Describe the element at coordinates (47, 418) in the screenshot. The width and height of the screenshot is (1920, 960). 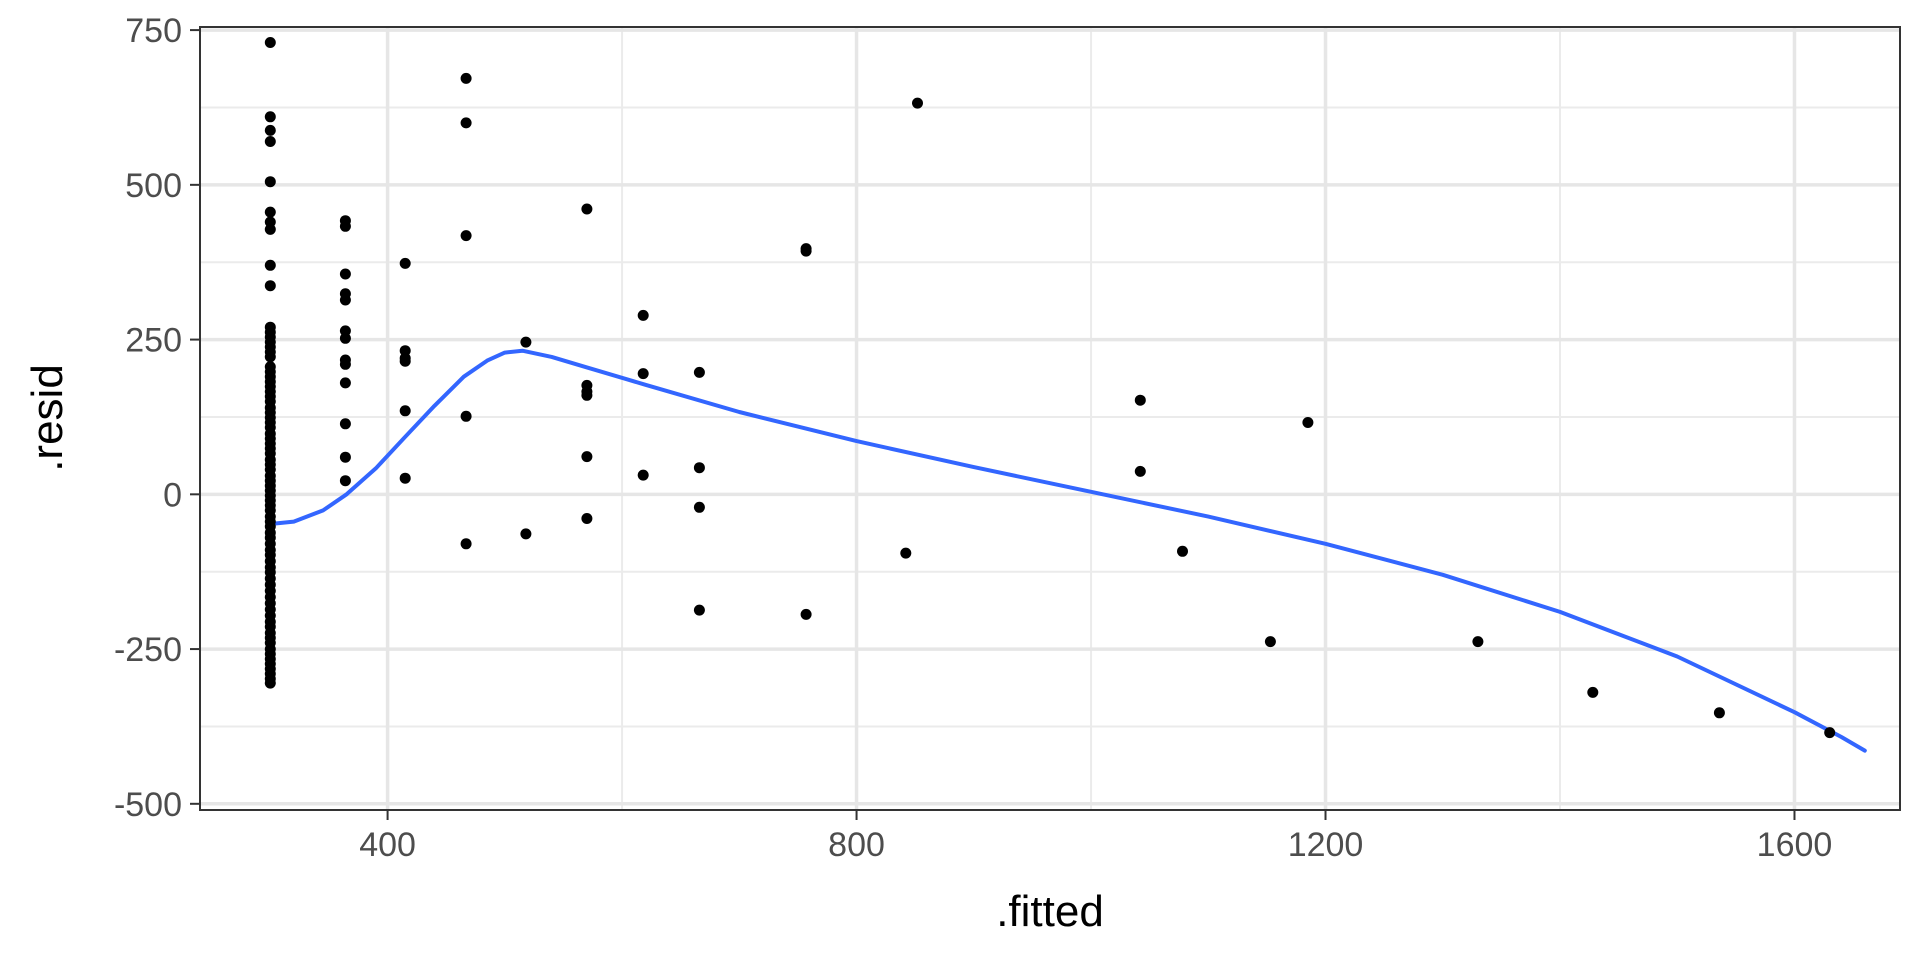
I see `y-axis-title: .resid` at that location.